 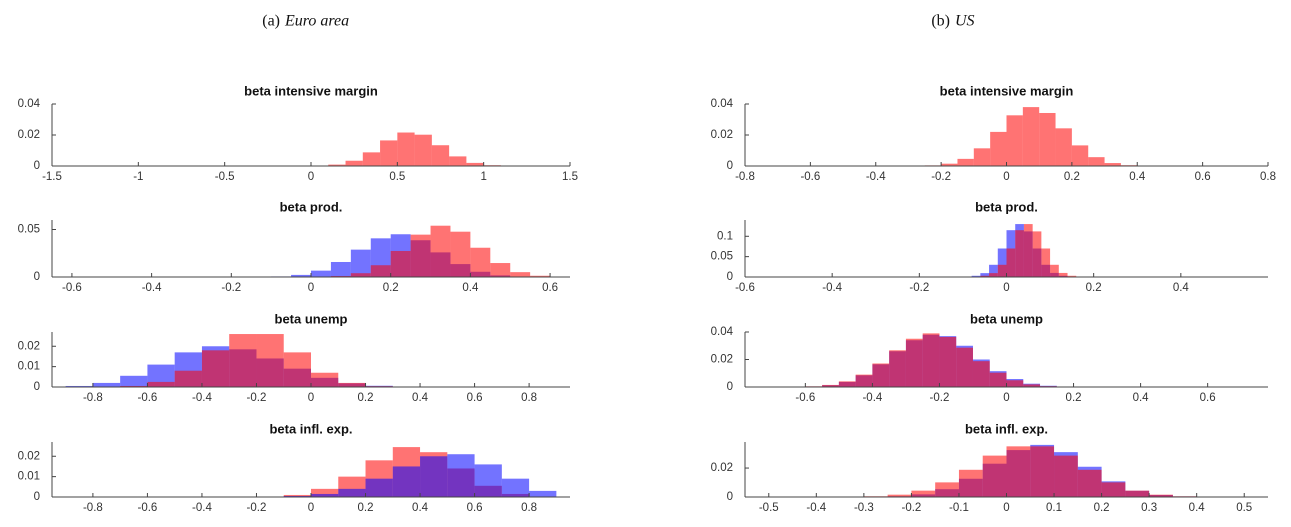 What do you see at coordinates (1006, 206) in the screenshot?
I see `subplot-title: beta prod.` at bounding box center [1006, 206].